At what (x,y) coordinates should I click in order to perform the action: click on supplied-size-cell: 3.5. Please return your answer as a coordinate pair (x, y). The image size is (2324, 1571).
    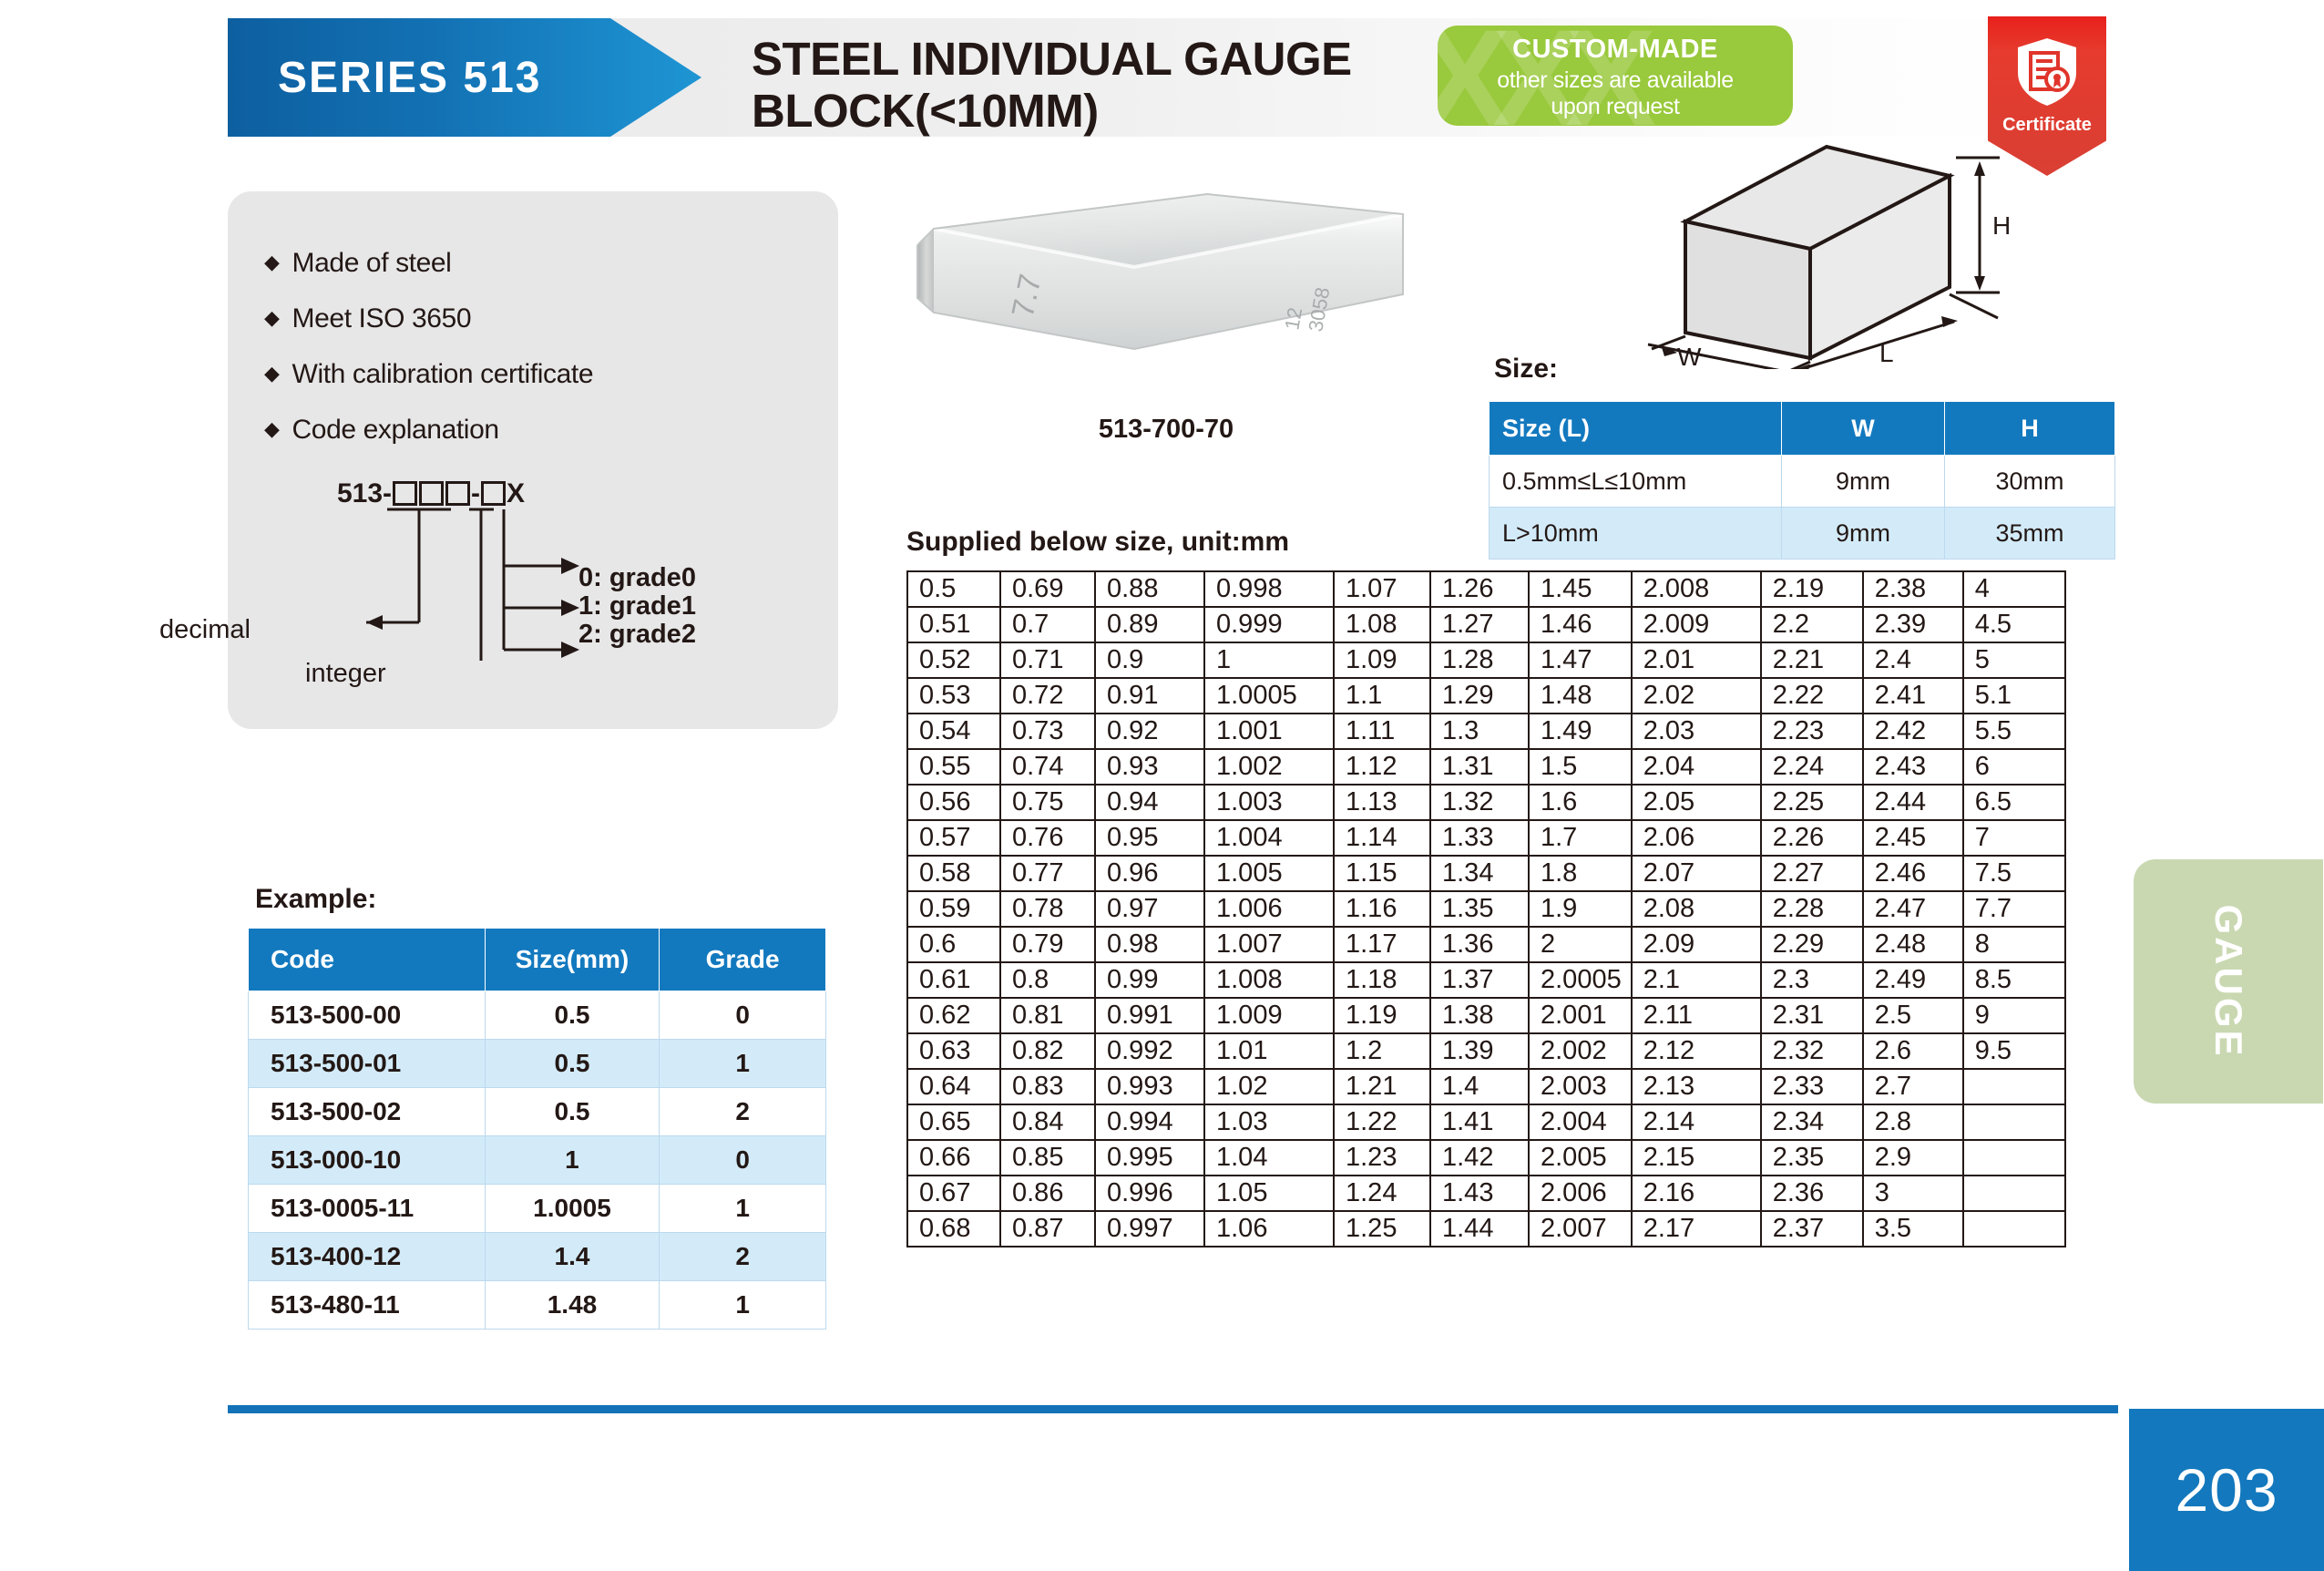
    Looking at the image, I should click on (1913, 1229).